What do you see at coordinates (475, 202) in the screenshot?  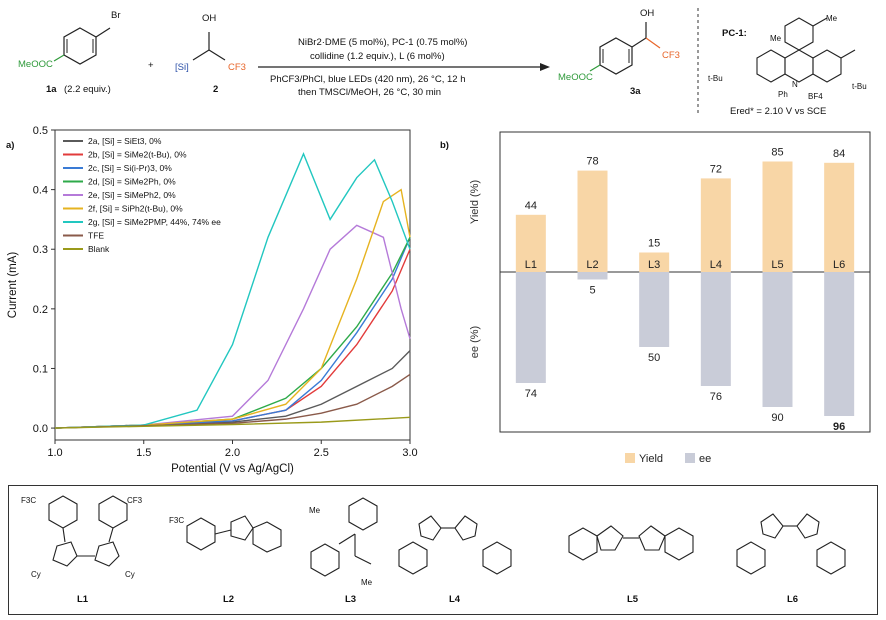 I see `yield-axis-label: Yield (%)` at bounding box center [475, 202].